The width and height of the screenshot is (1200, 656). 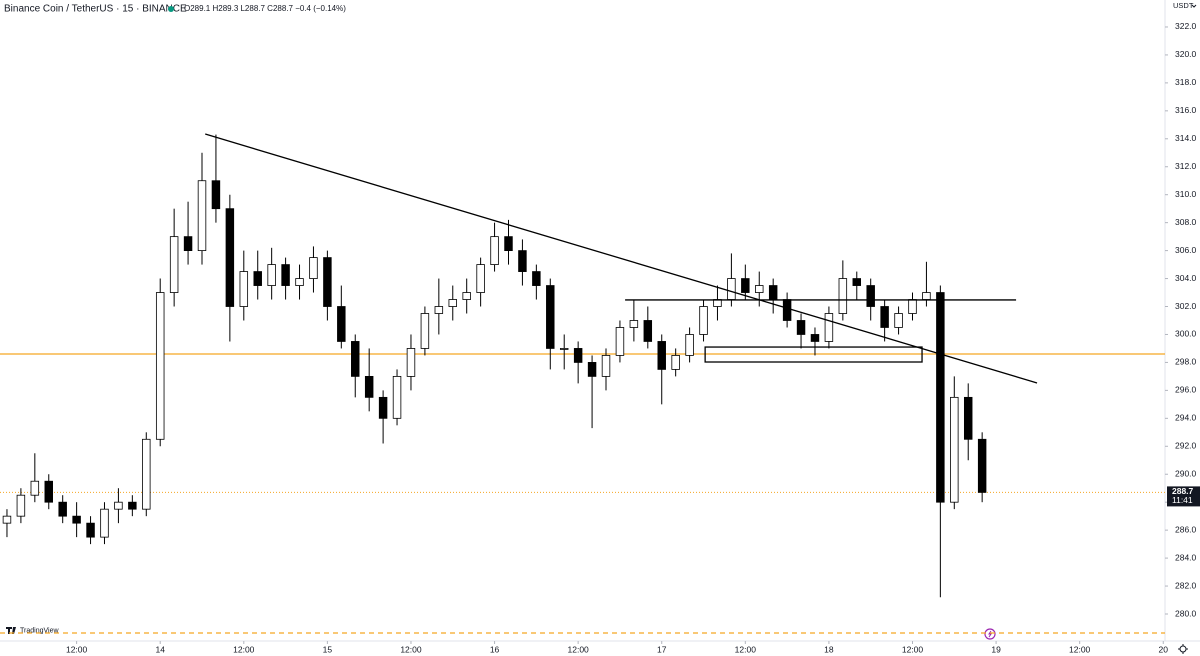 What do you see at coordinates (1186, 334) in the screenshot?
I see `y-tick-label: 300.0` at bounding box center [1186, 334].